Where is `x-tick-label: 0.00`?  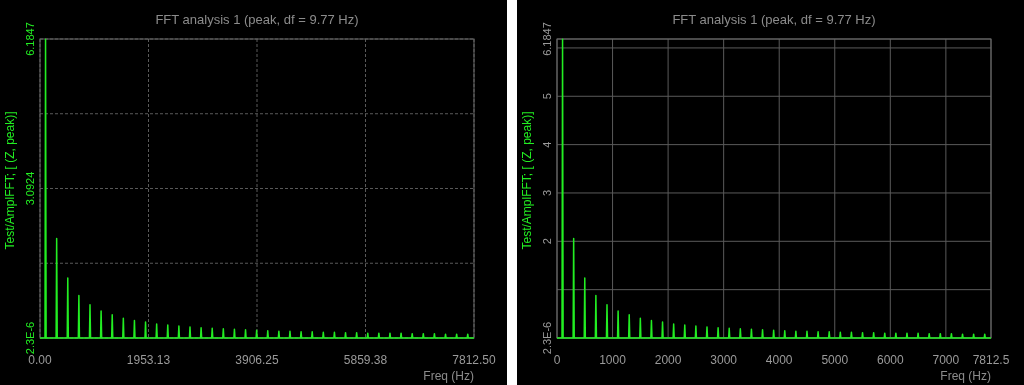
x-tick-label: 0.00 is located at coordinates (40, 360).